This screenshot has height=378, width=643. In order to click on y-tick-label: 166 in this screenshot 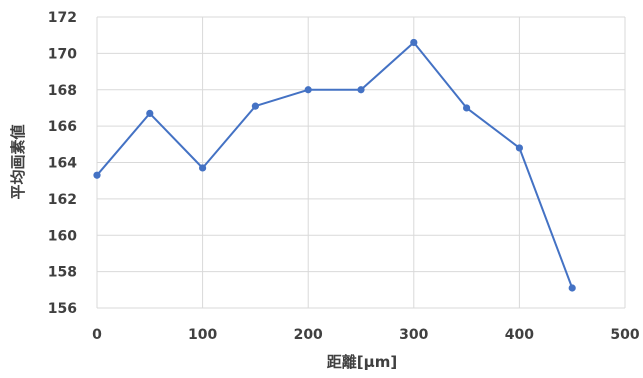, I will do `click(62, 127)`.